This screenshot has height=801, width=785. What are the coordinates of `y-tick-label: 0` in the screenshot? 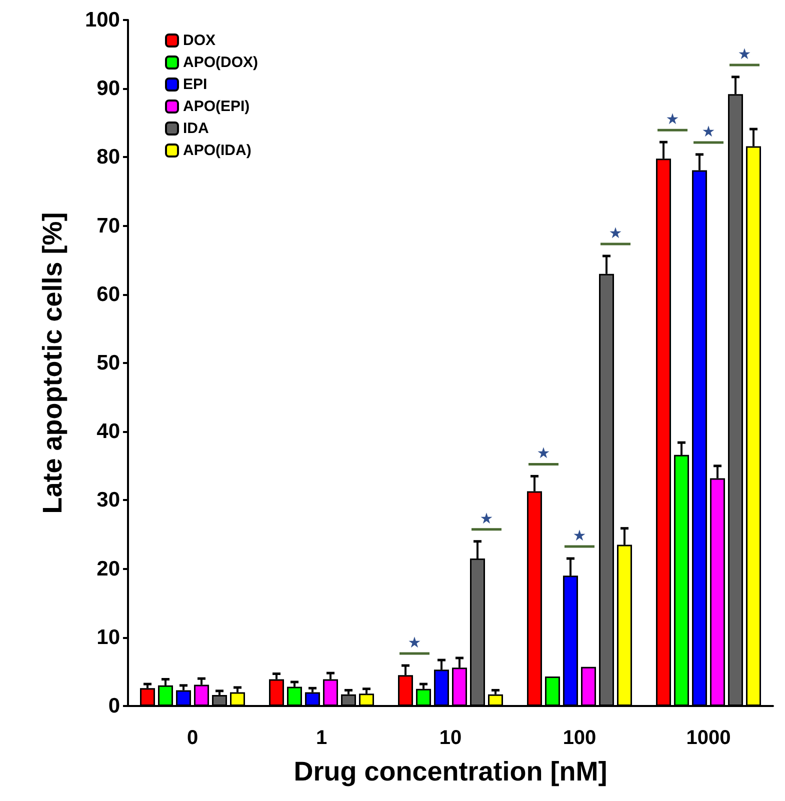 It's located at (114, 706).